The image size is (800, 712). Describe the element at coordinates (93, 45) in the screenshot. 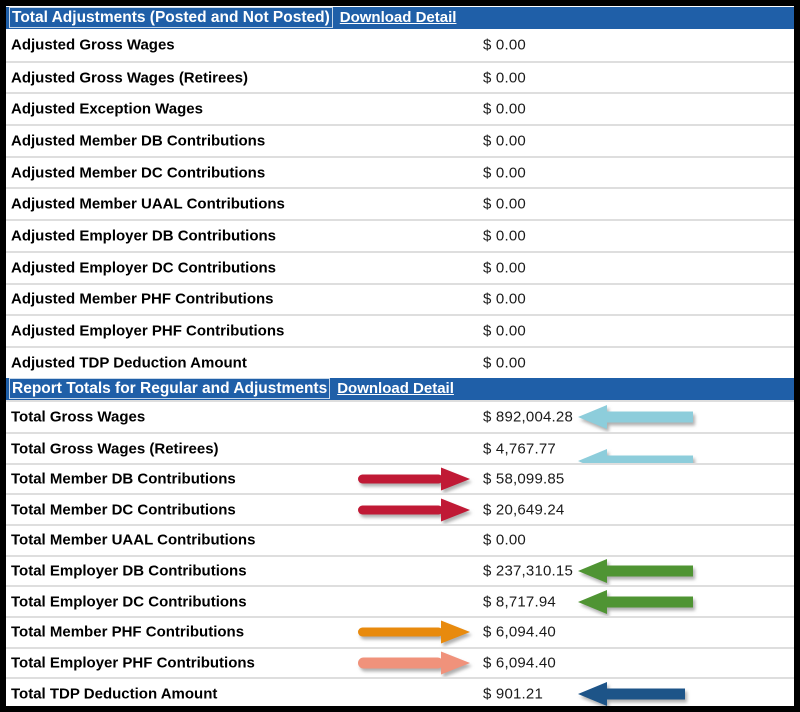

I see `row-label: Adjusted Gross Wages` at that location.